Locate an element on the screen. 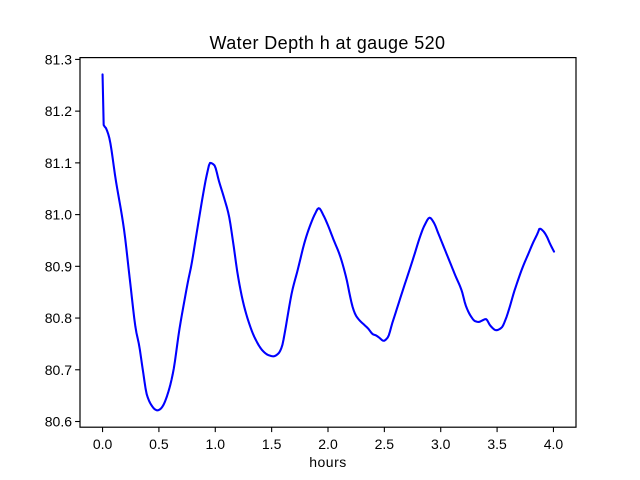 The height and width of the screenshot is (480, 640). svg-text: 1.5 is located at coordinates (272, 444).